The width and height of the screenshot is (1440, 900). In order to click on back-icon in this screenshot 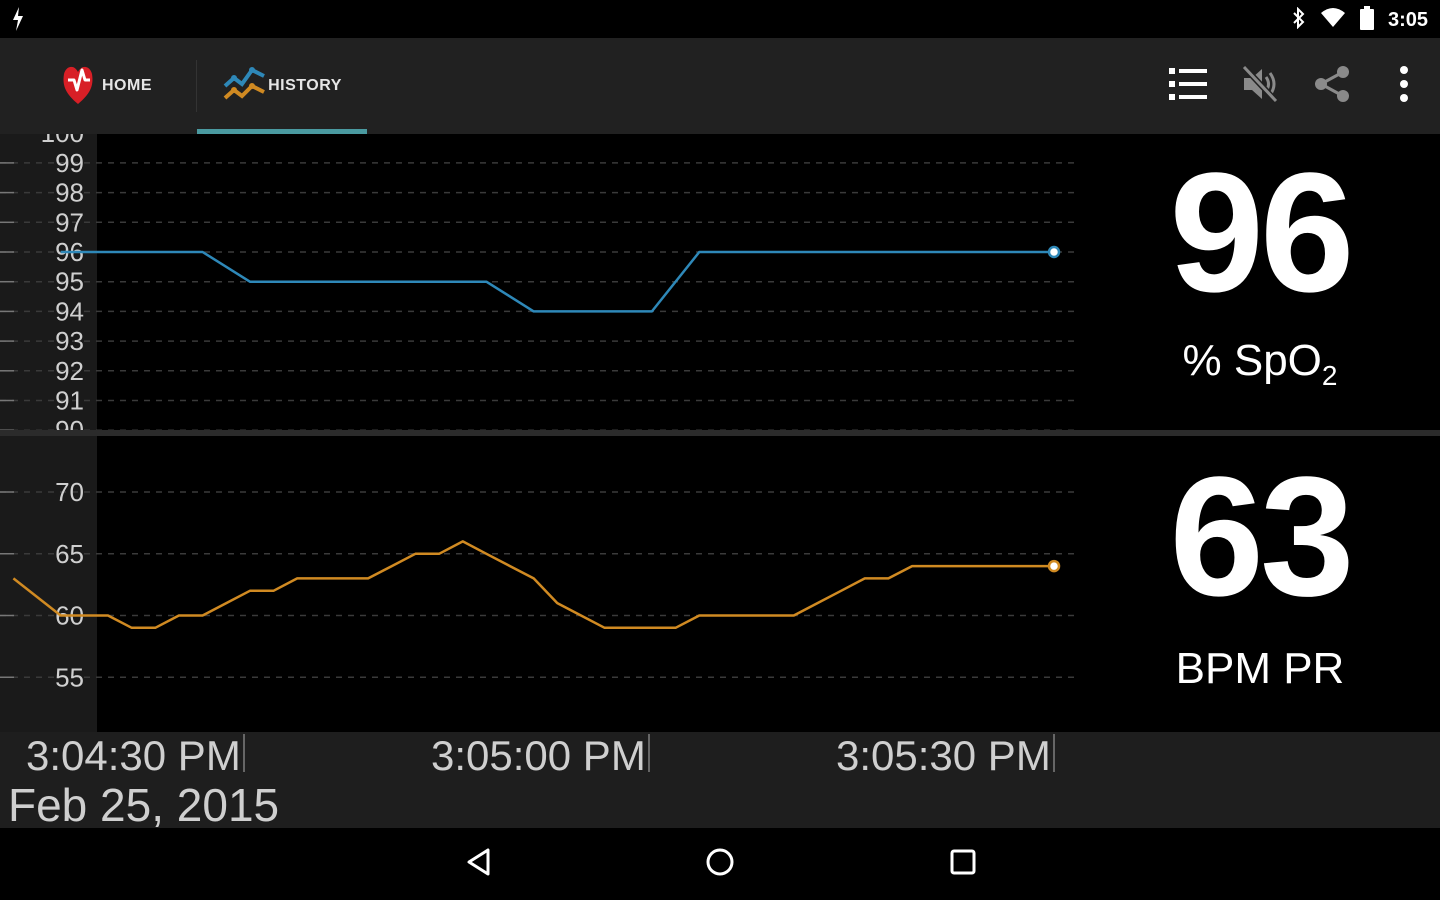, I will do `click(479, 864)`.